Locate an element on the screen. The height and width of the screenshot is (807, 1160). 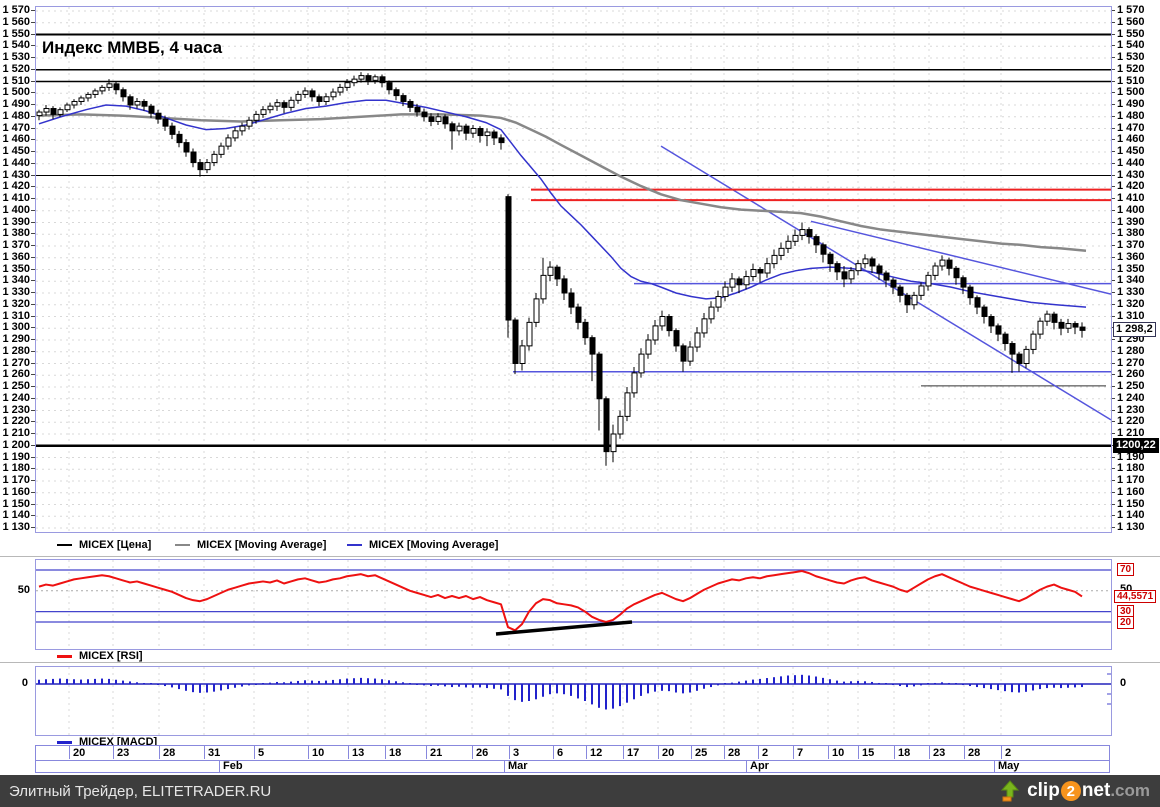
month-tick is located at coordinates (746, 766).